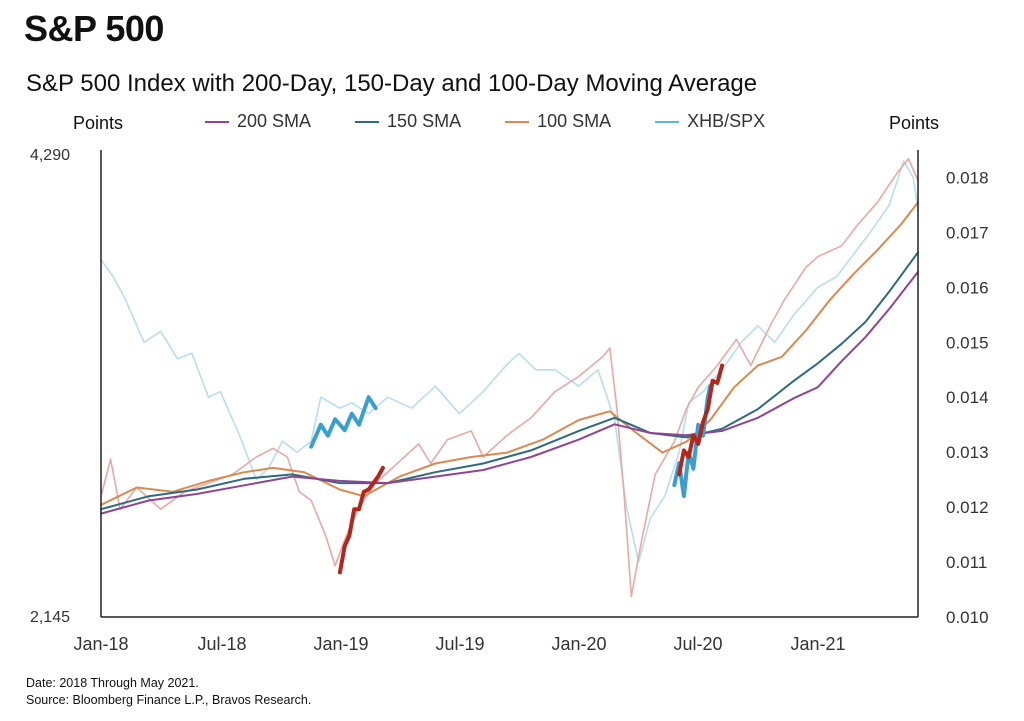  What do you see at coordinates (578, 644) in the screenshot?
I see `x-tick-label: Jan-20` at bounding box center [578, 644].